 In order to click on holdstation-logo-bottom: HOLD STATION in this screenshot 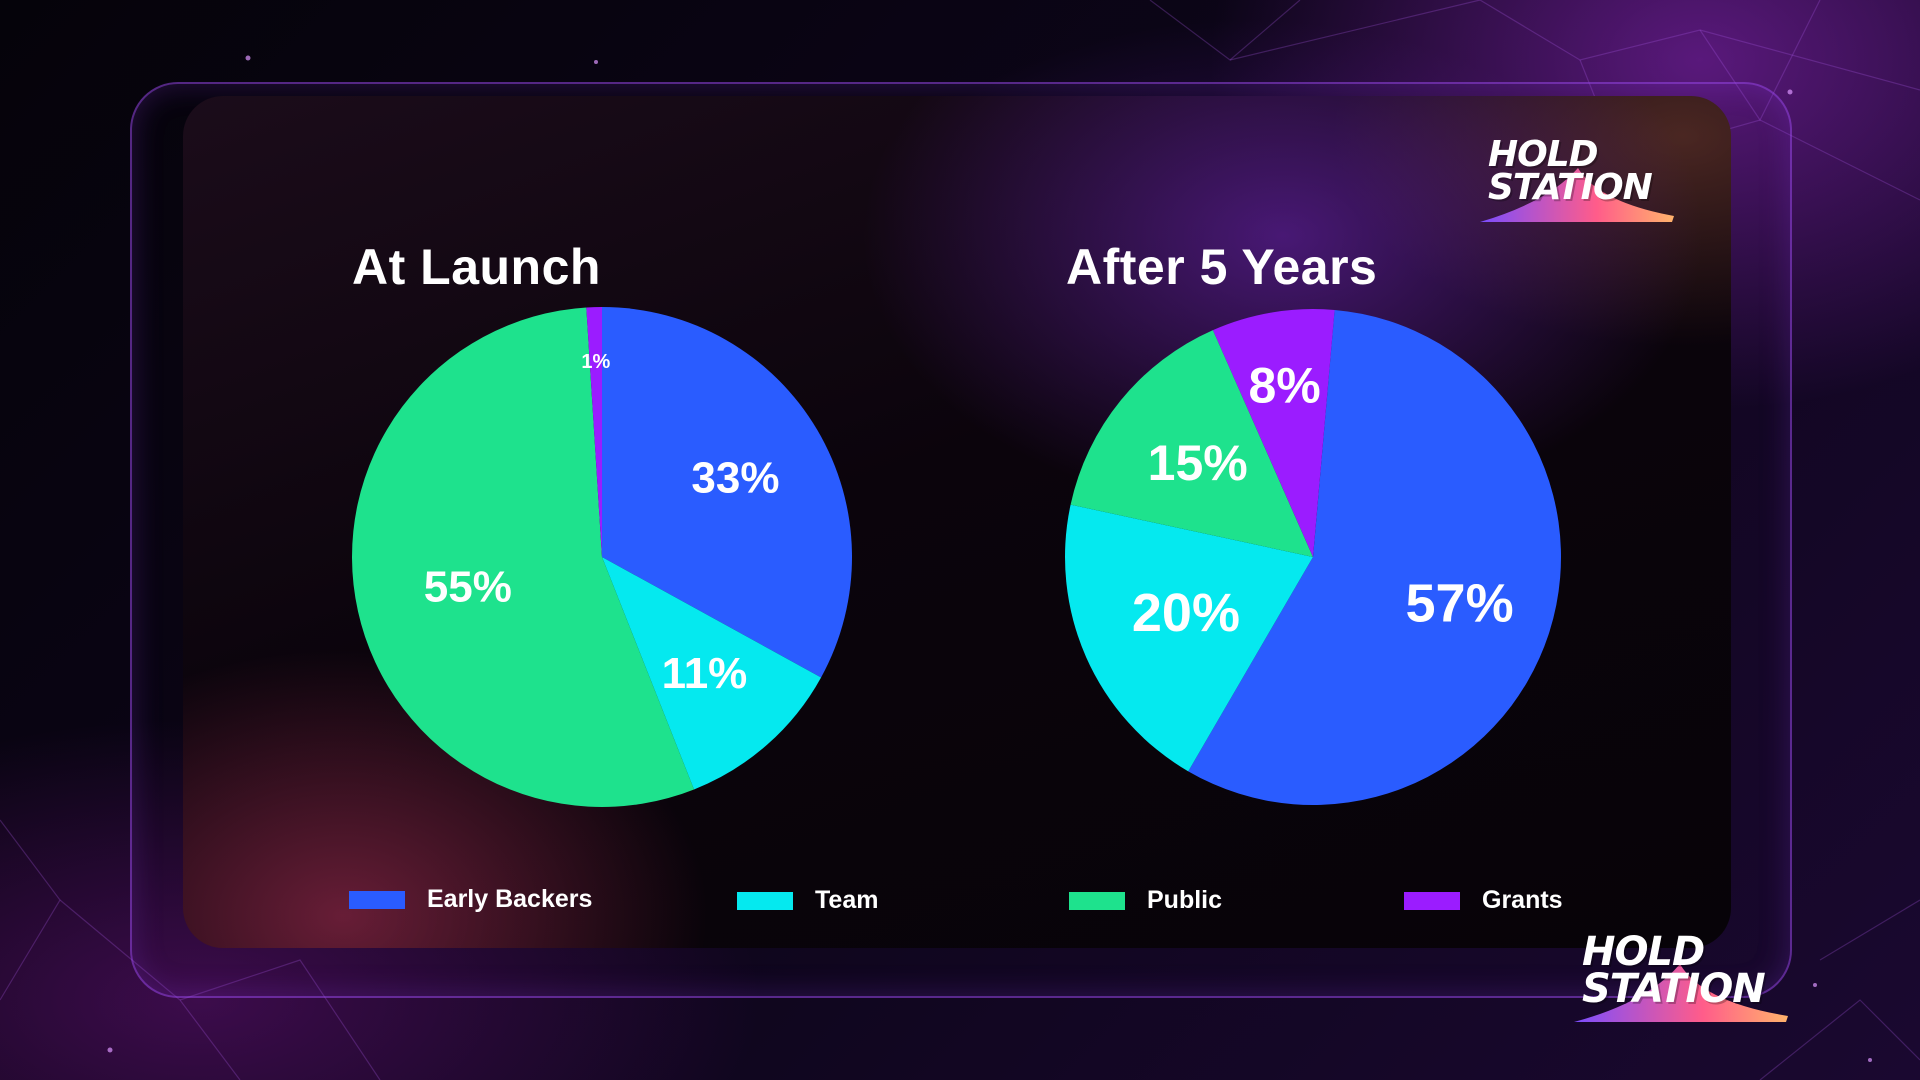, I will do `click(1684, 975)`.